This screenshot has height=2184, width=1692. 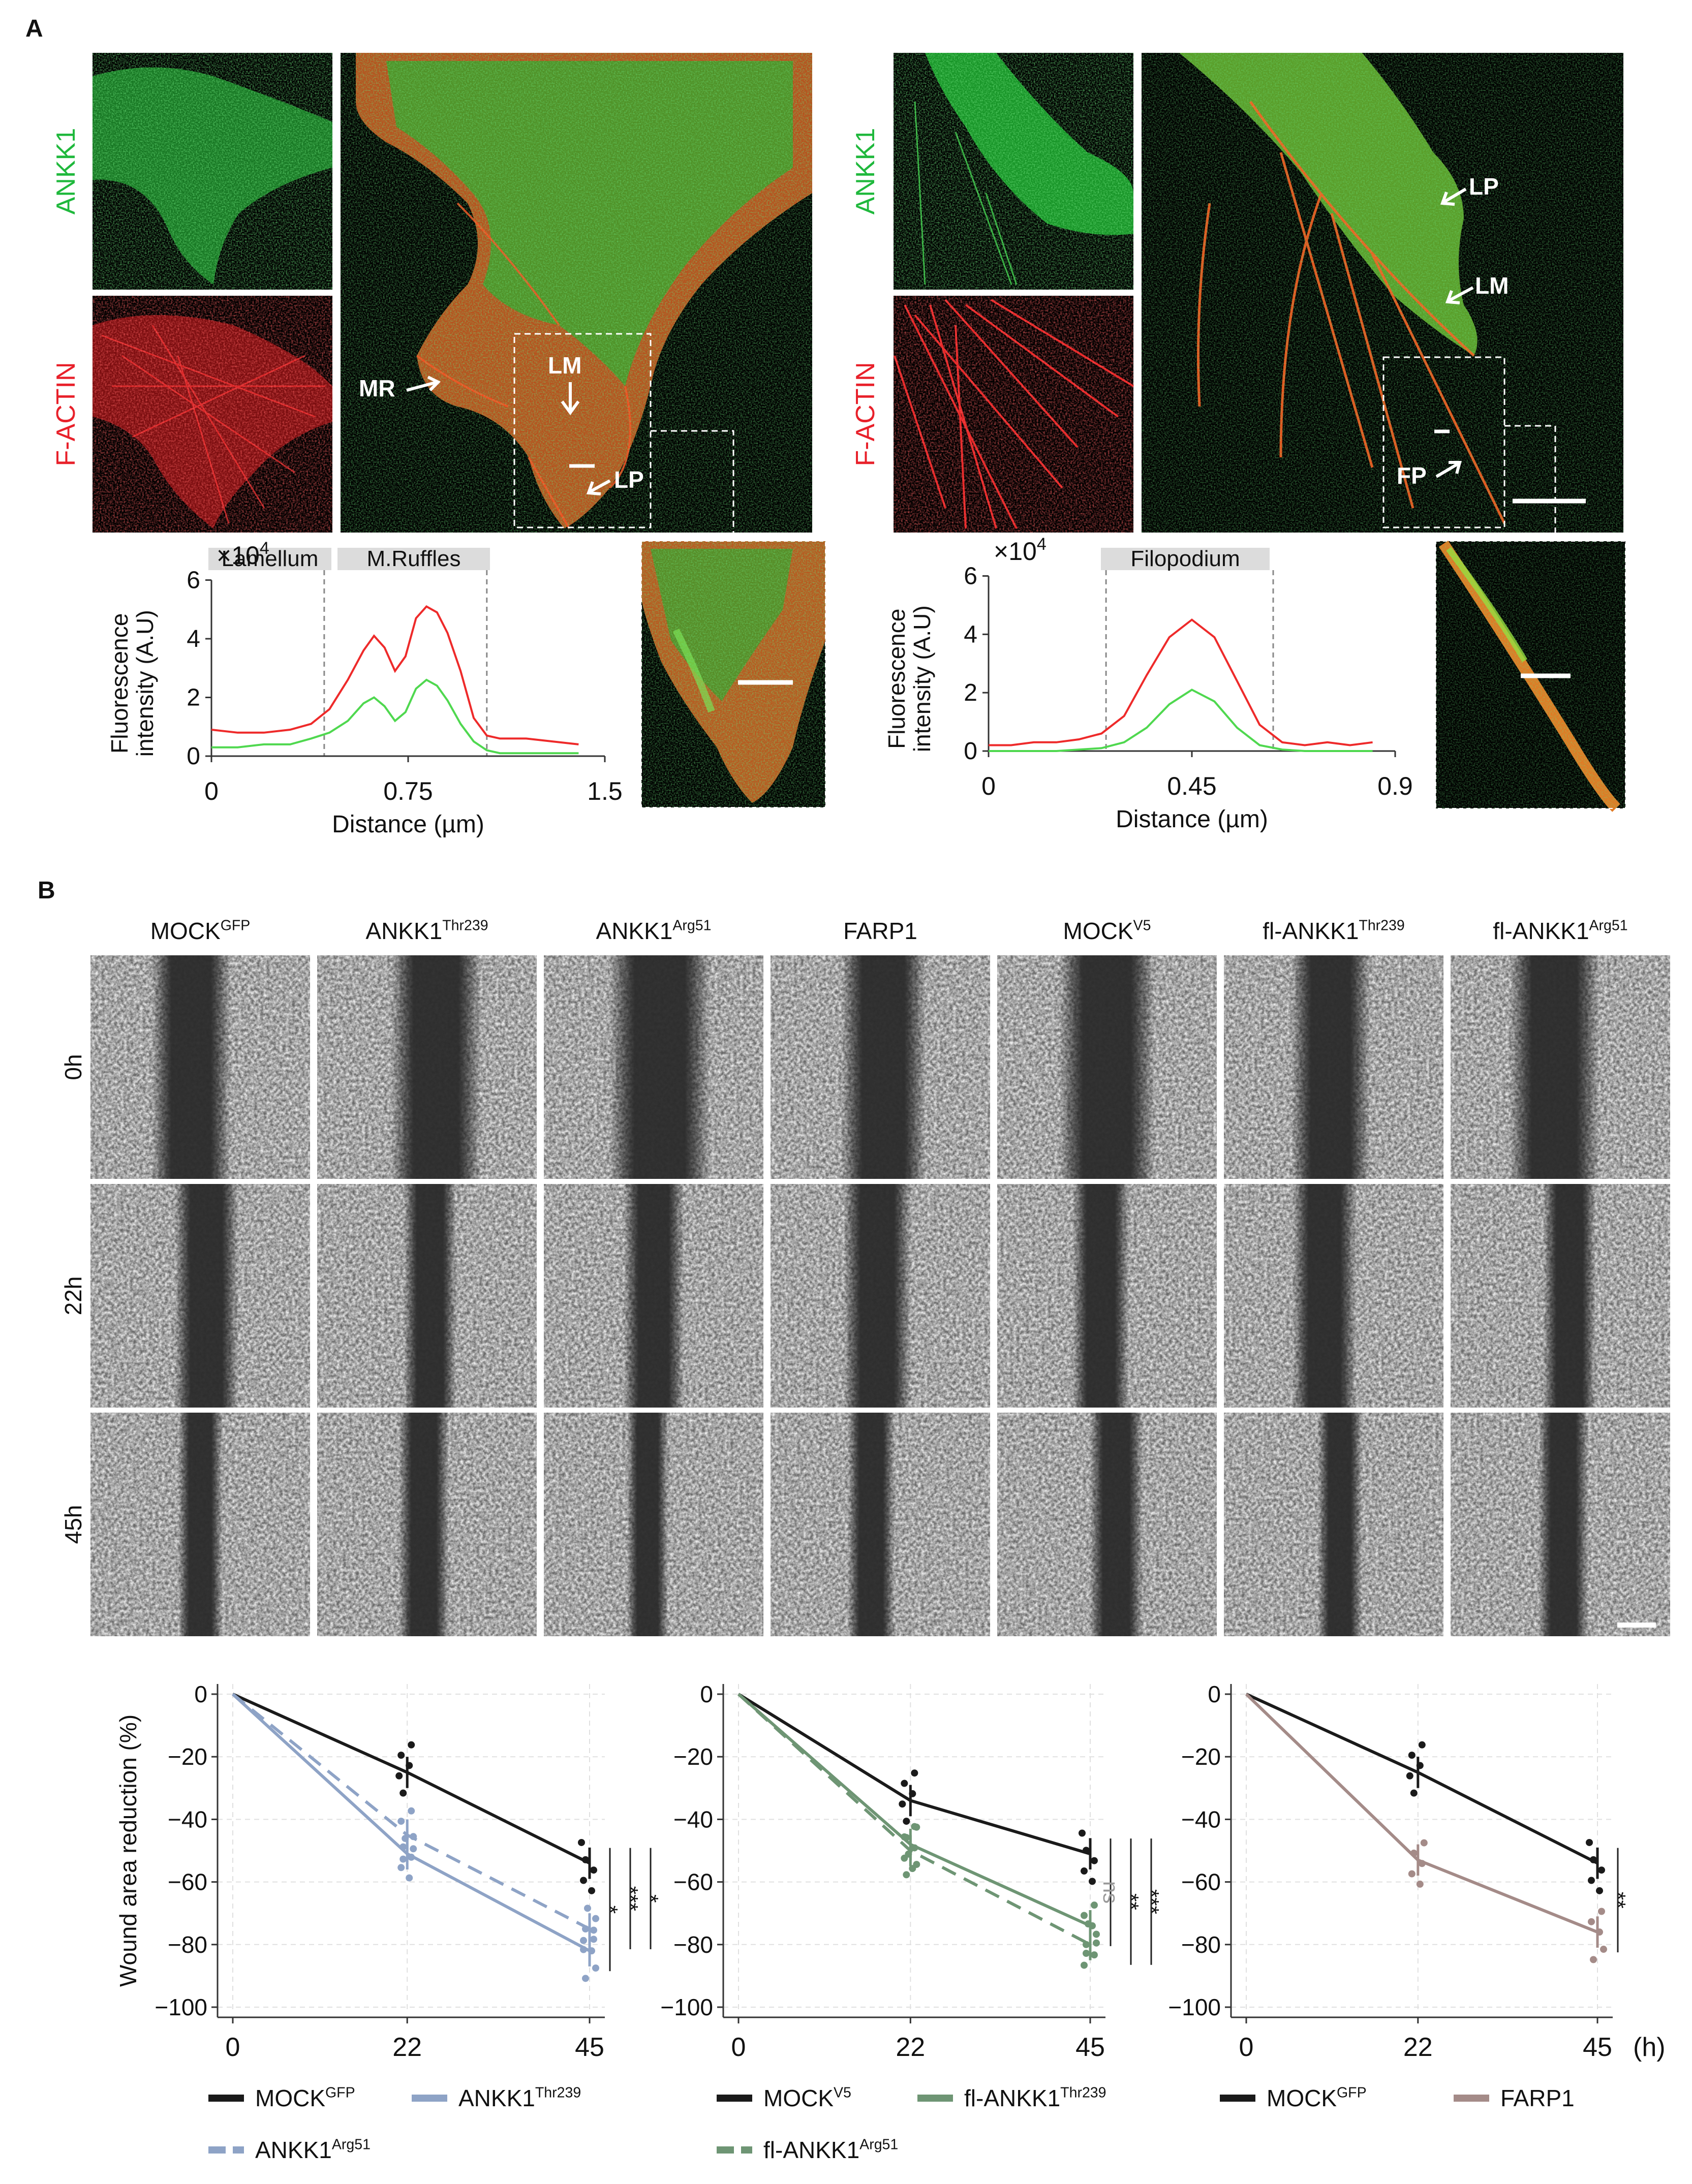 I want to click on left-factin-image, so click(x=212, y=414).